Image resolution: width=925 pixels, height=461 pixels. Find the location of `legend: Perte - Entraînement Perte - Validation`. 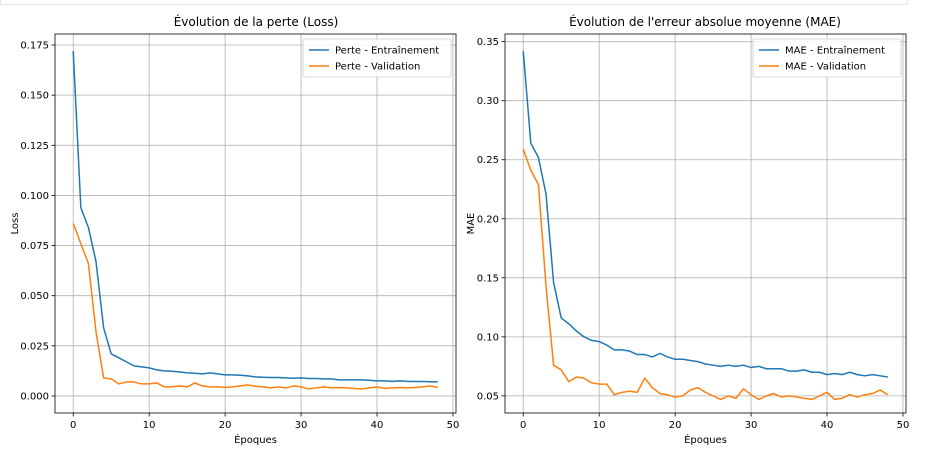

legend: Perte - Entraînement Perte - Validation is located at coordinates (377, 58).